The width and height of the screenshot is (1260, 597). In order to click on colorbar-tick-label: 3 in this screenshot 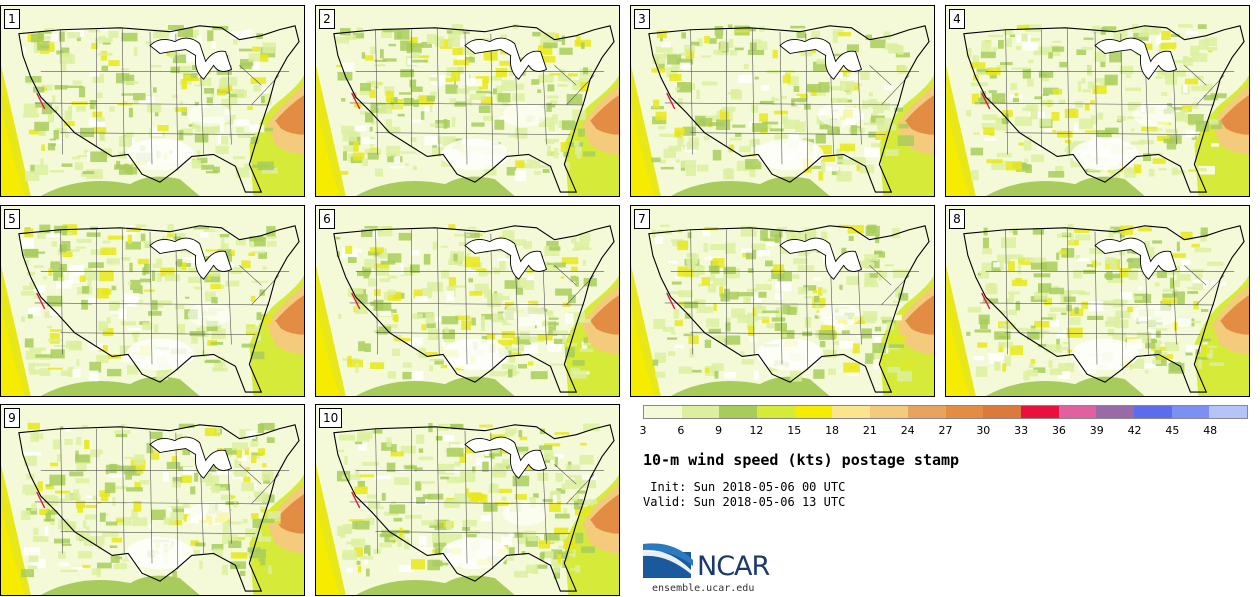, I will do `click(643, 430)`.